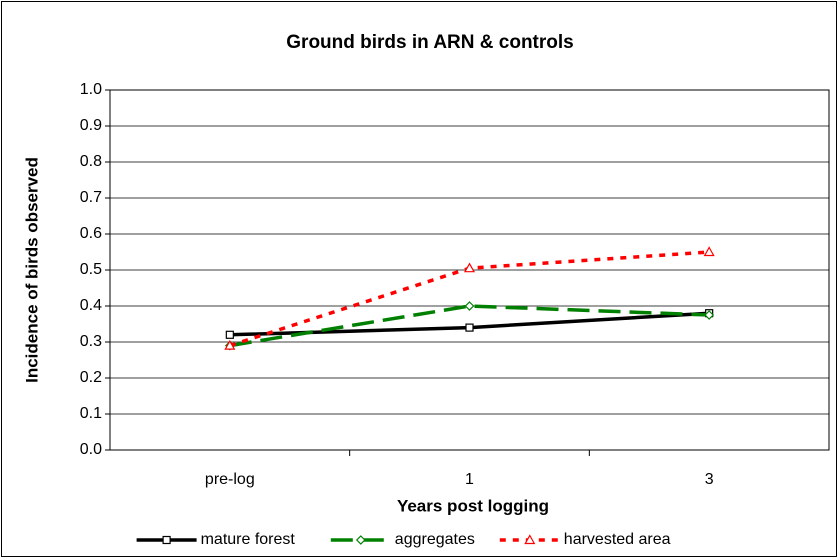 This screenshot has height=559, width=839. I want to click on y-tick-label: 0.7, so click(91, 197).